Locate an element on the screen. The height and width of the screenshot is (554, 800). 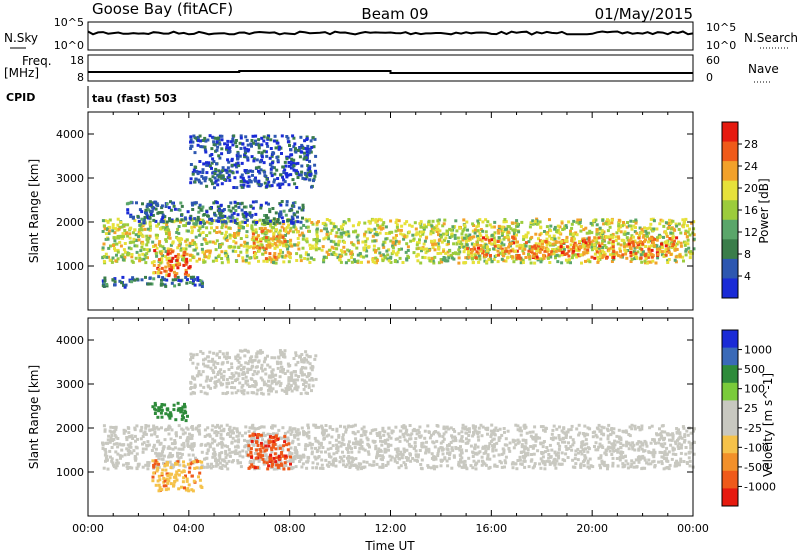
ytick-label: 3000 is located at coordinates (70, 178).